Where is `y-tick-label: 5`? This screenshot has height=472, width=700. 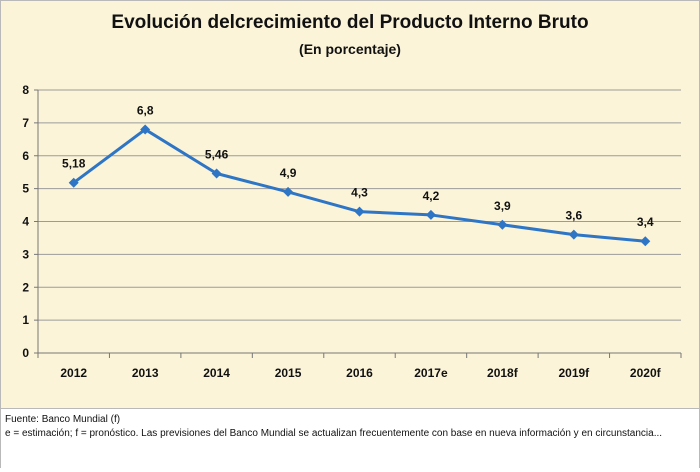
y-tick-label: 5 is located at coordinates (25, 189).